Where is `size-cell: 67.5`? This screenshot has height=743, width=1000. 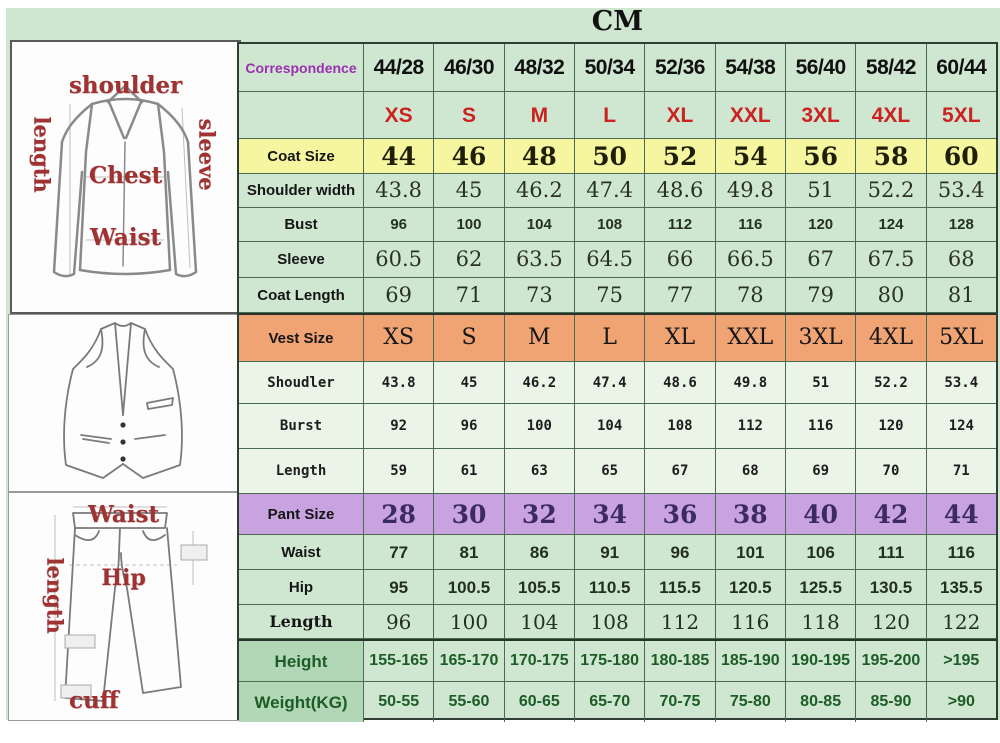
size-cell: 67.5 is located at coordinates (891, 260).